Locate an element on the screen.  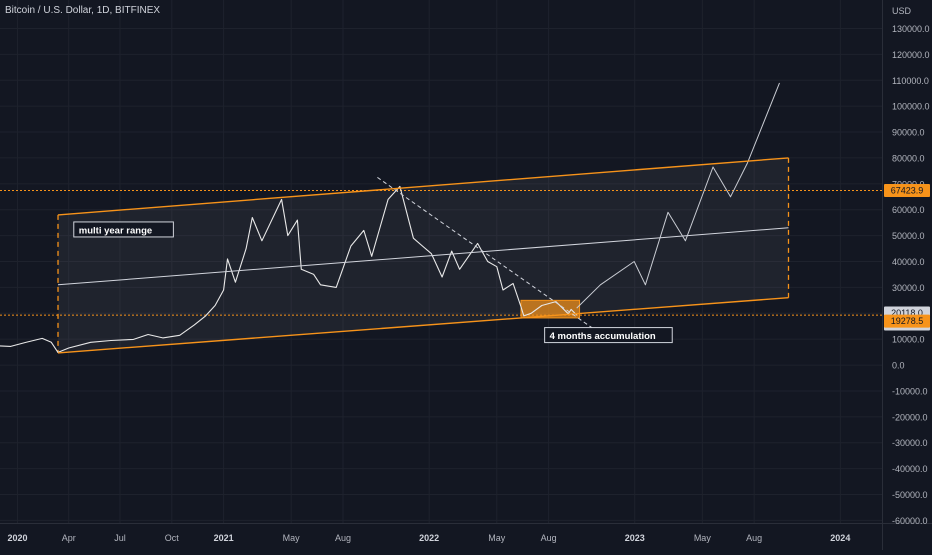
y-tick-label: 110000.0 is located at coordinates (910, 81).